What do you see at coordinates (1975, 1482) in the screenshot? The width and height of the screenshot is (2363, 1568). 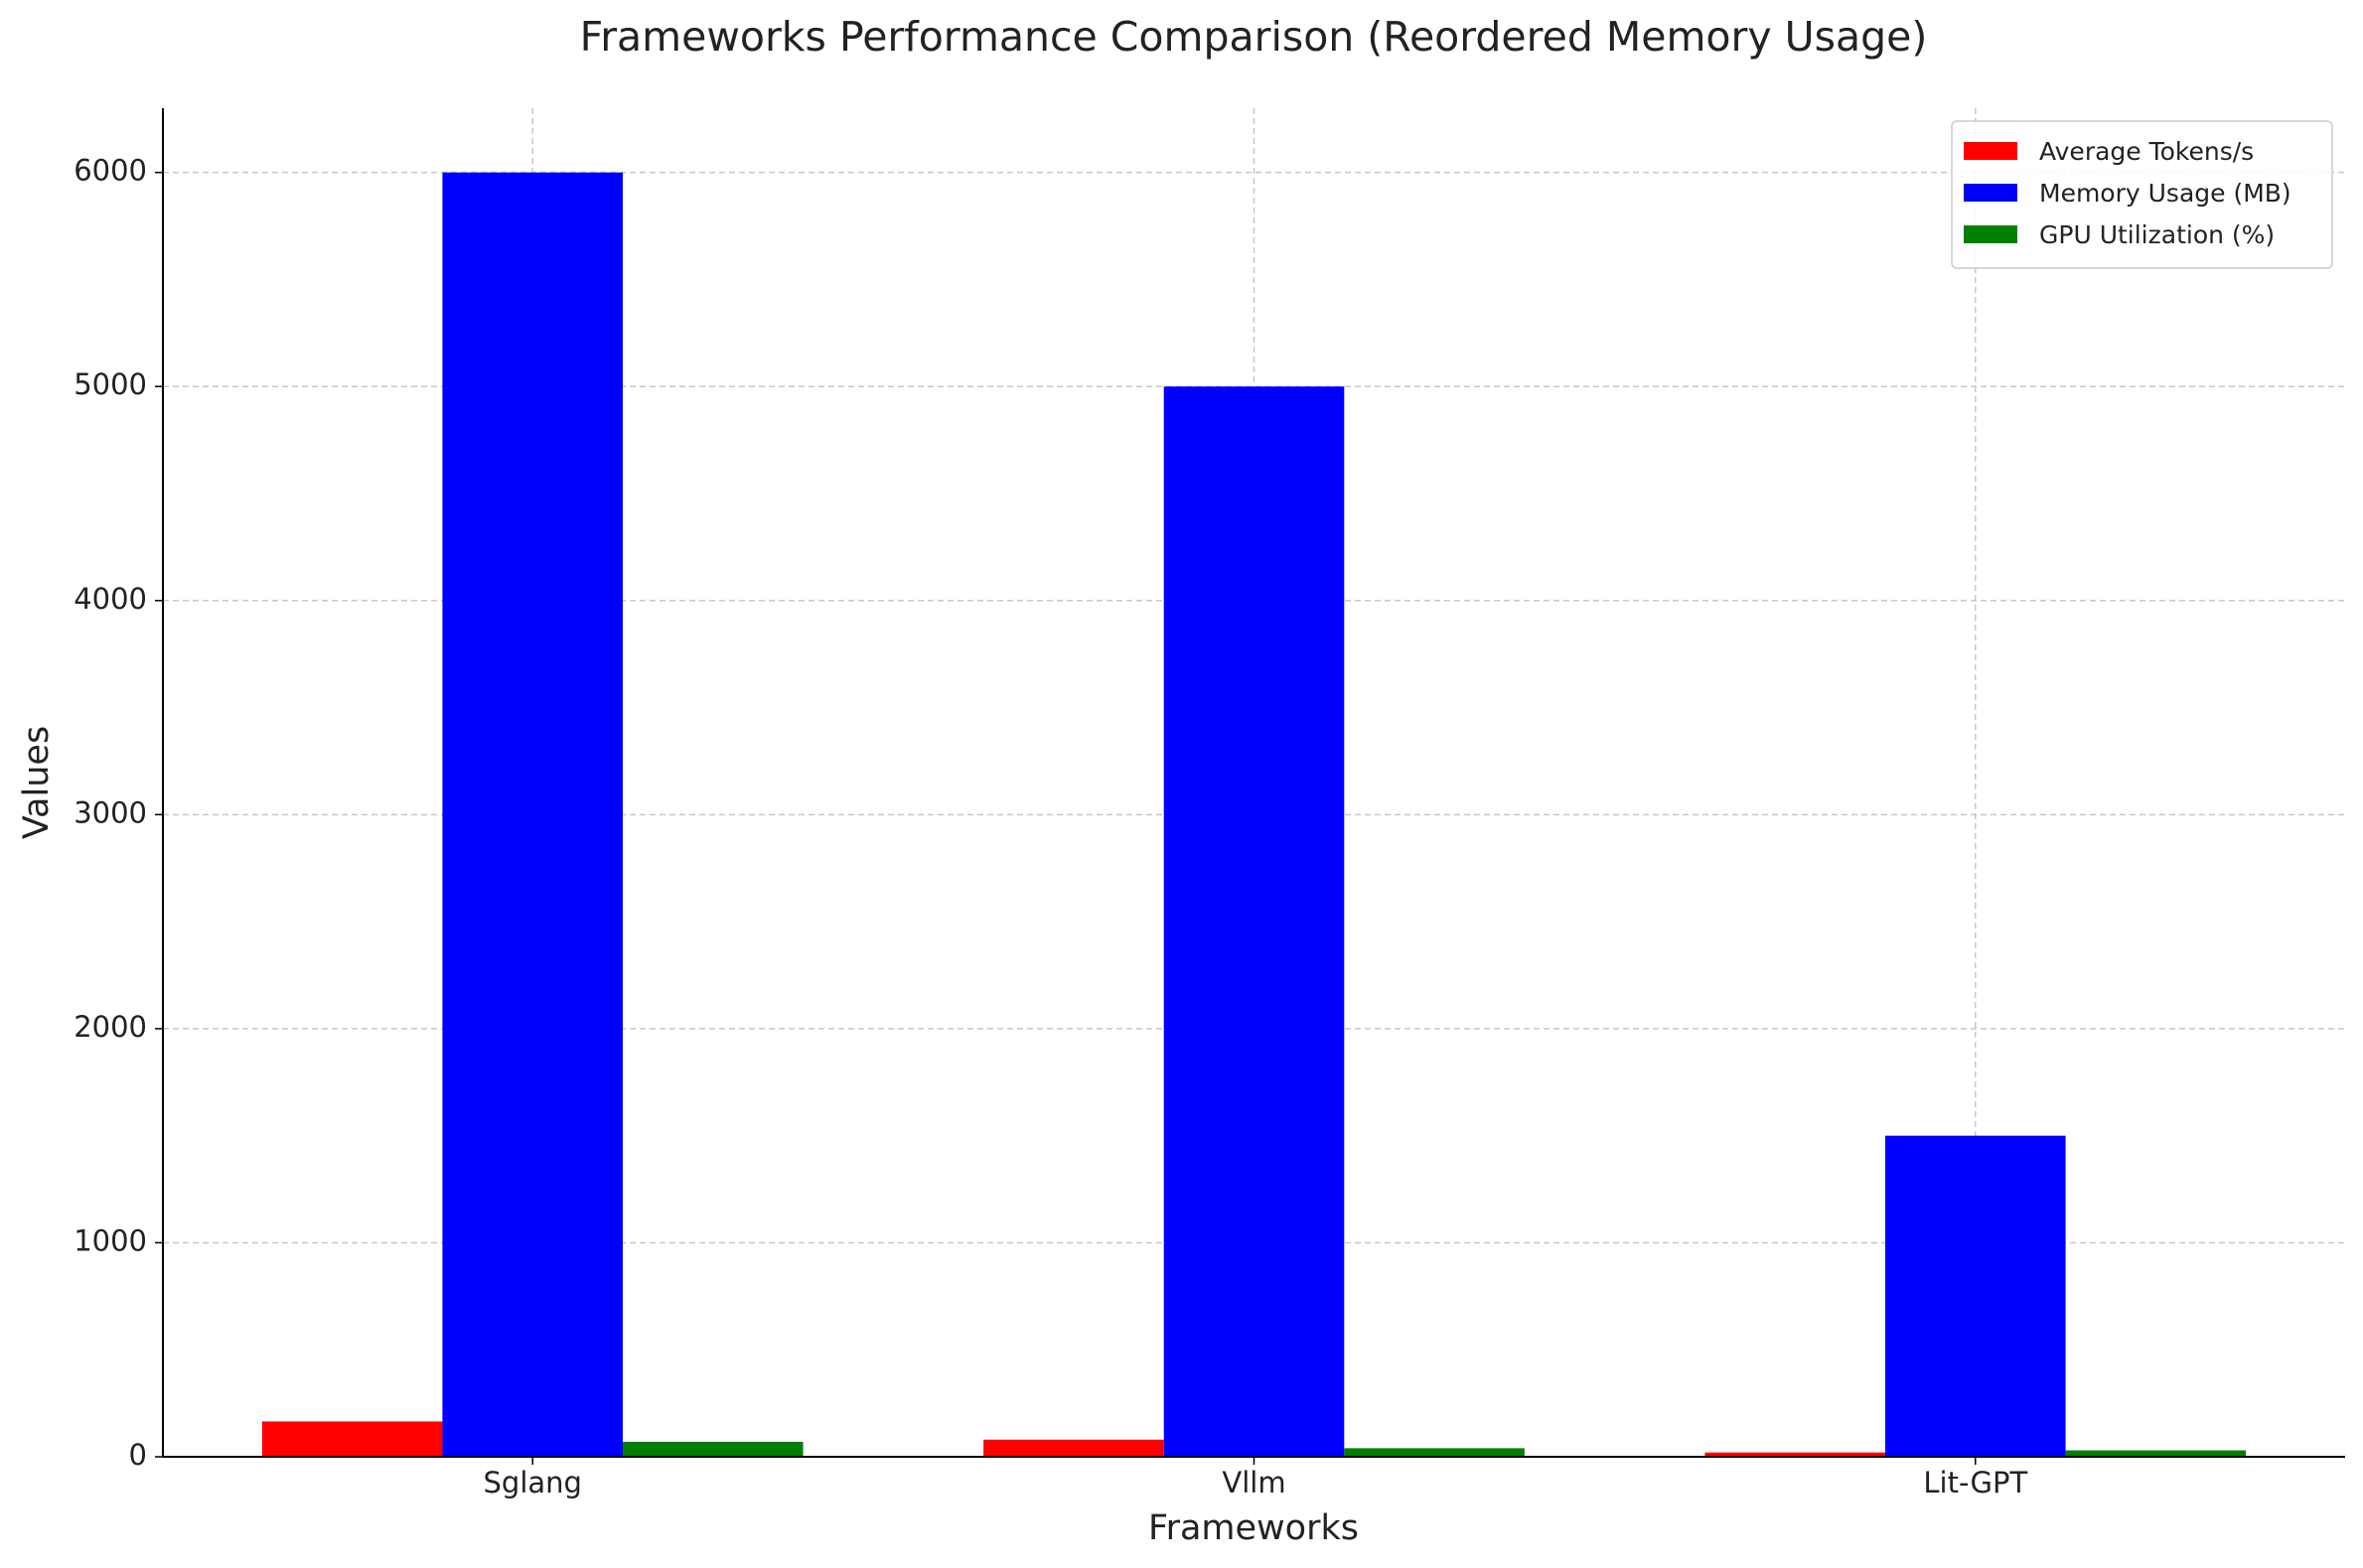 I see `x-tick-label: Lit-GPT` at bounding box center [1975, 1482].